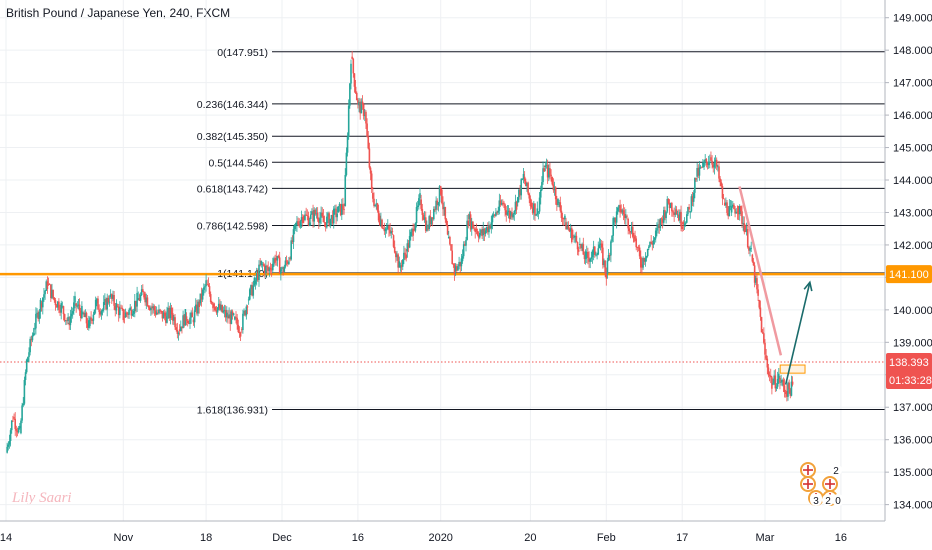 This screenshot has width=932, height=550. I want to click on drawings, so click(775, 285).